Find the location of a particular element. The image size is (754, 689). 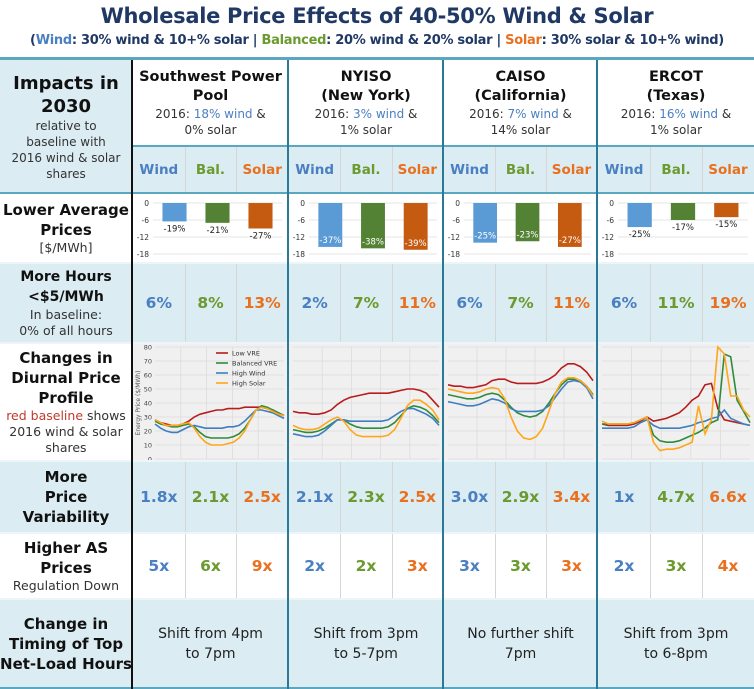

region-name: (Texas) is located at coordinates (676, 95).